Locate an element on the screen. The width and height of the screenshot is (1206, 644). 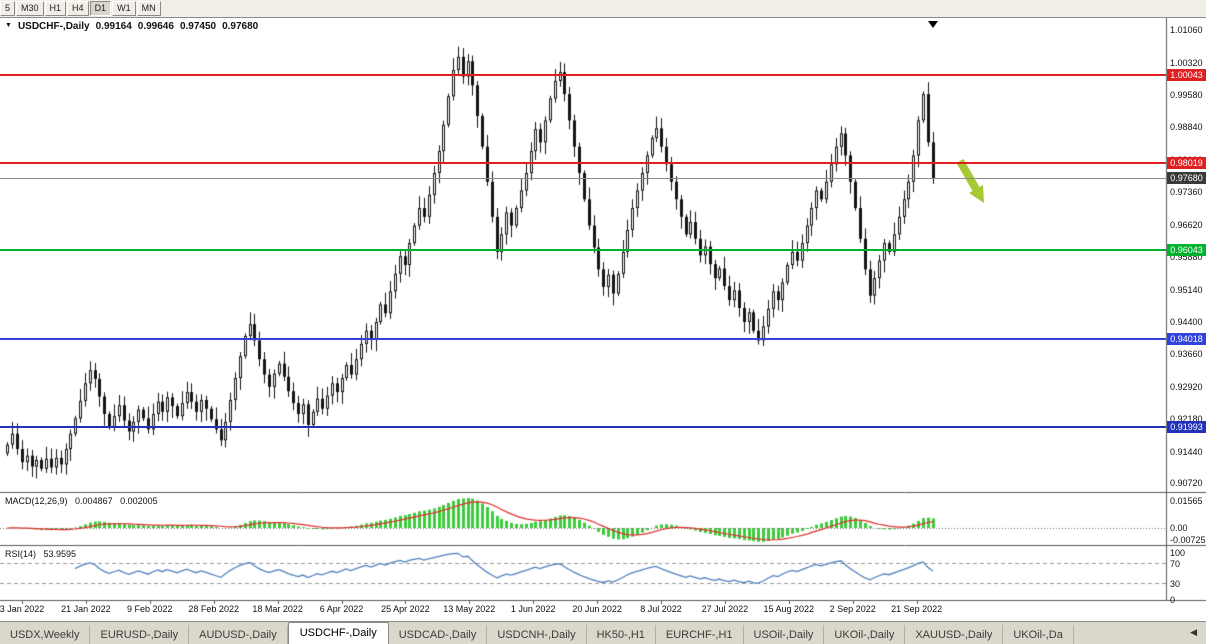
support-line-blue-upper is located at coordinates (583, 338).